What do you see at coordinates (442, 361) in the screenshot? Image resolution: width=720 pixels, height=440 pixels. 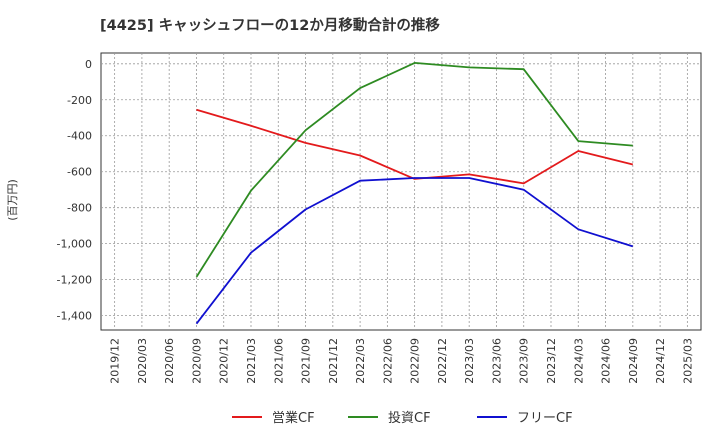 I see `x-tick-label: 2022/12` at bounding box center [442, 361].